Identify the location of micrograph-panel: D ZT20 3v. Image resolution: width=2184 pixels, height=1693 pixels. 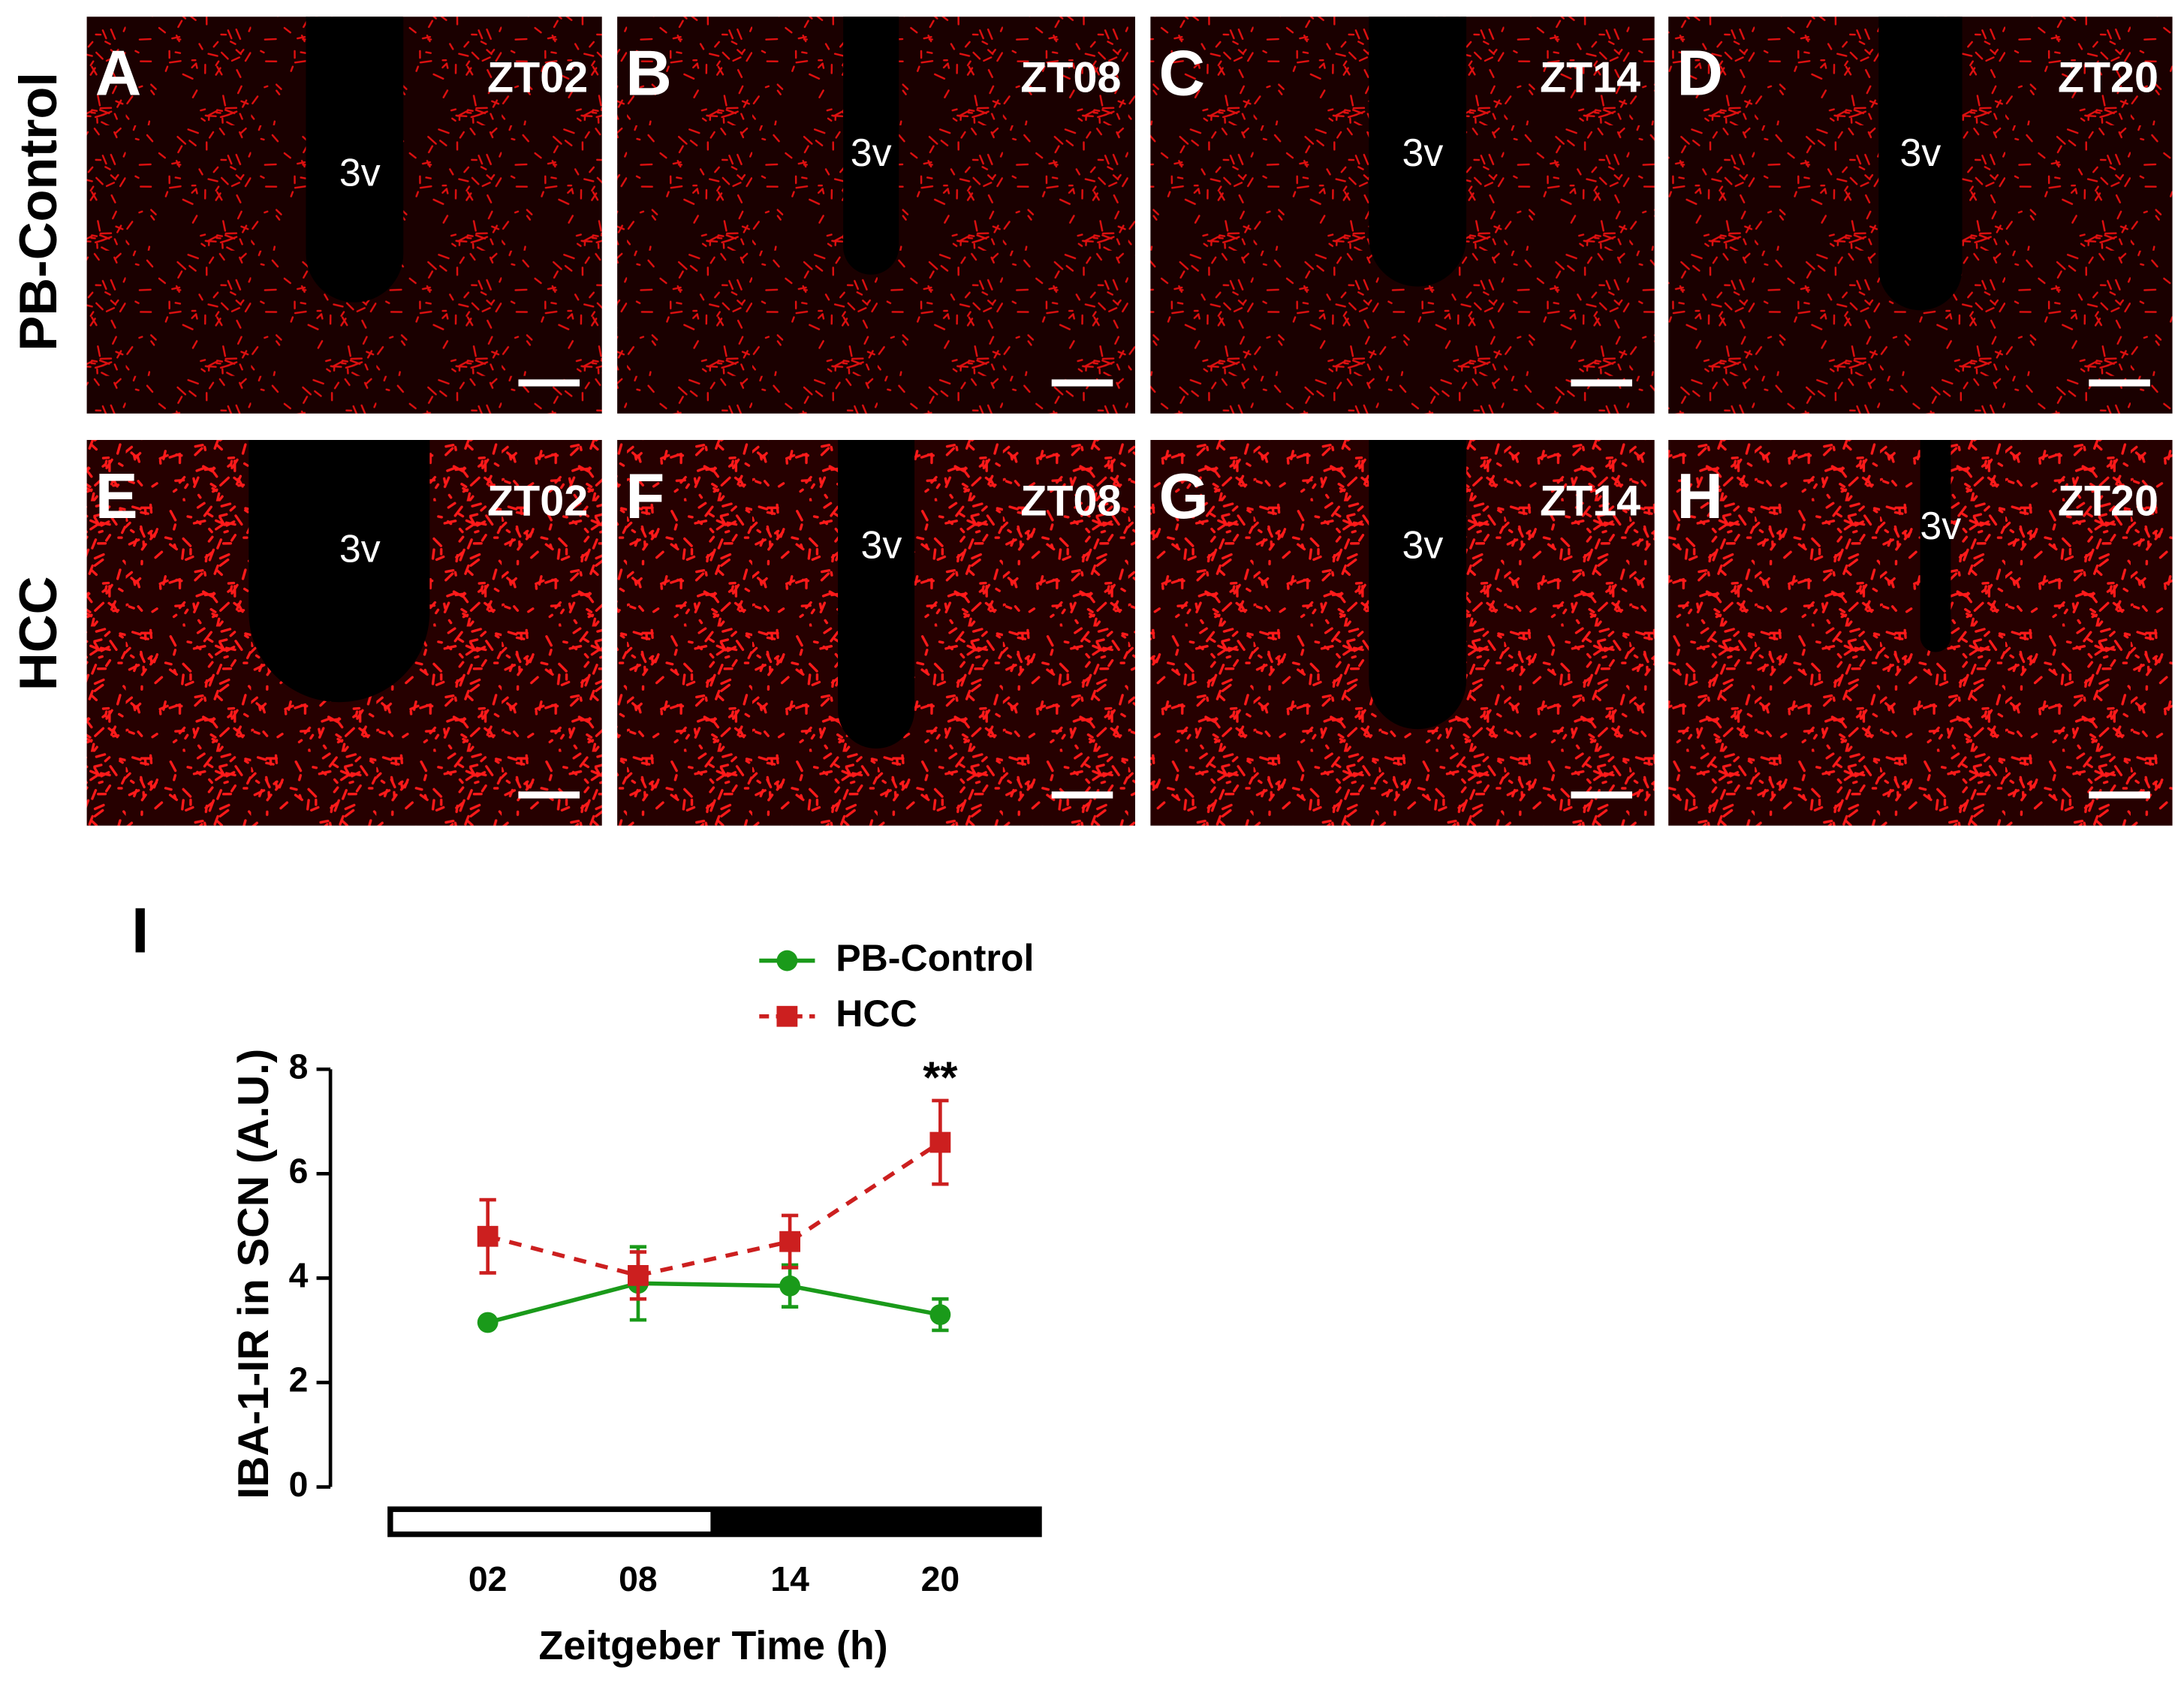
(1920, 215).